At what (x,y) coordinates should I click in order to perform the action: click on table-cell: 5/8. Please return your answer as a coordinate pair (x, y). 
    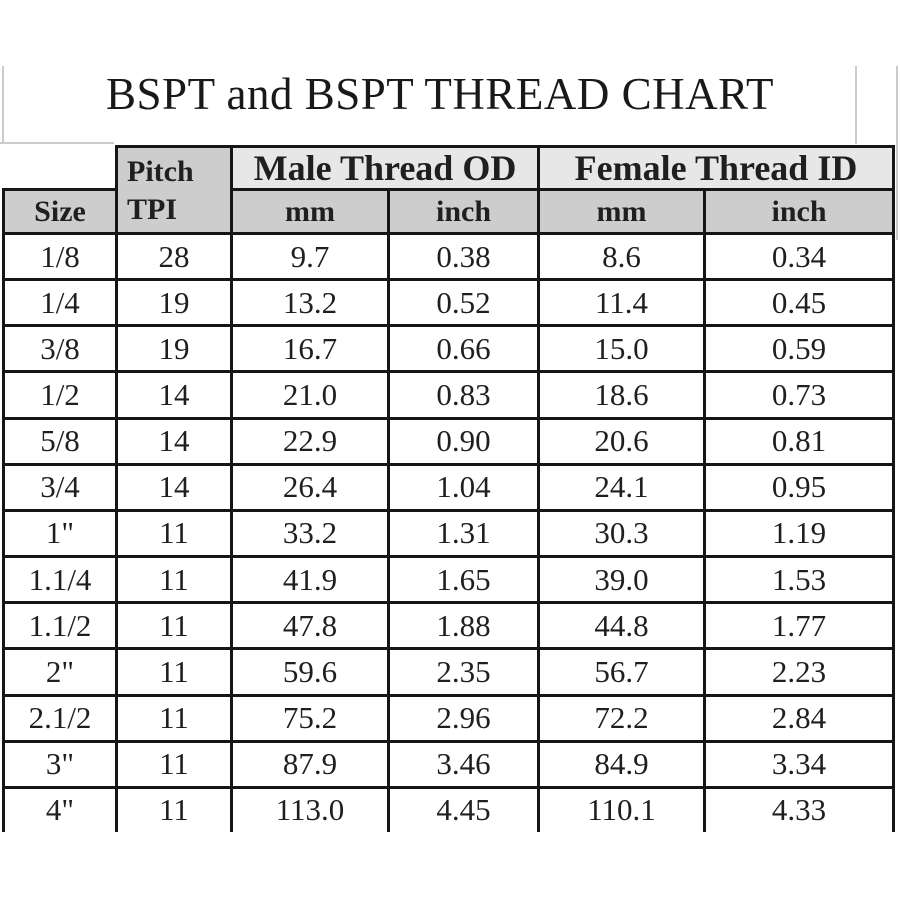
    Looking at the image, I should click on (58, 439).